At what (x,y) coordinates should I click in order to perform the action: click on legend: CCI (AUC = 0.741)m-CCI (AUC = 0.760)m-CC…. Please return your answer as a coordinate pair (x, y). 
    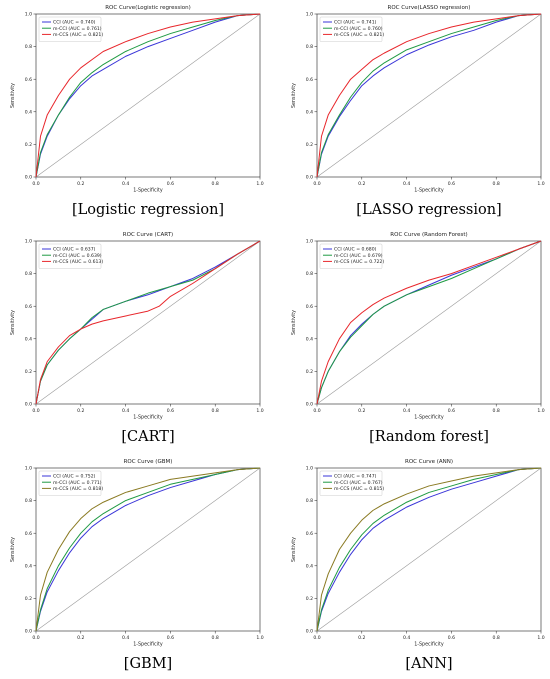
    Looking at the image, I should click on (351, 29).